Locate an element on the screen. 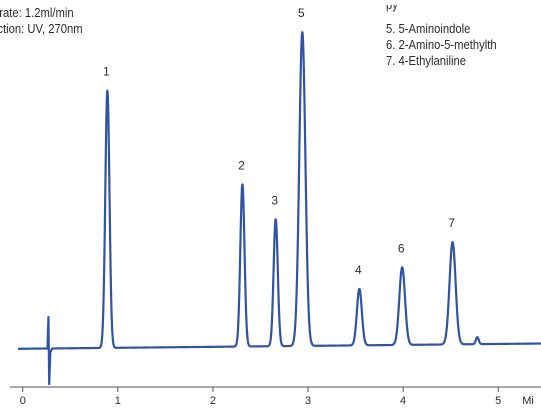  x-tick-label-1: 1 is located at coordinates (118, 401).